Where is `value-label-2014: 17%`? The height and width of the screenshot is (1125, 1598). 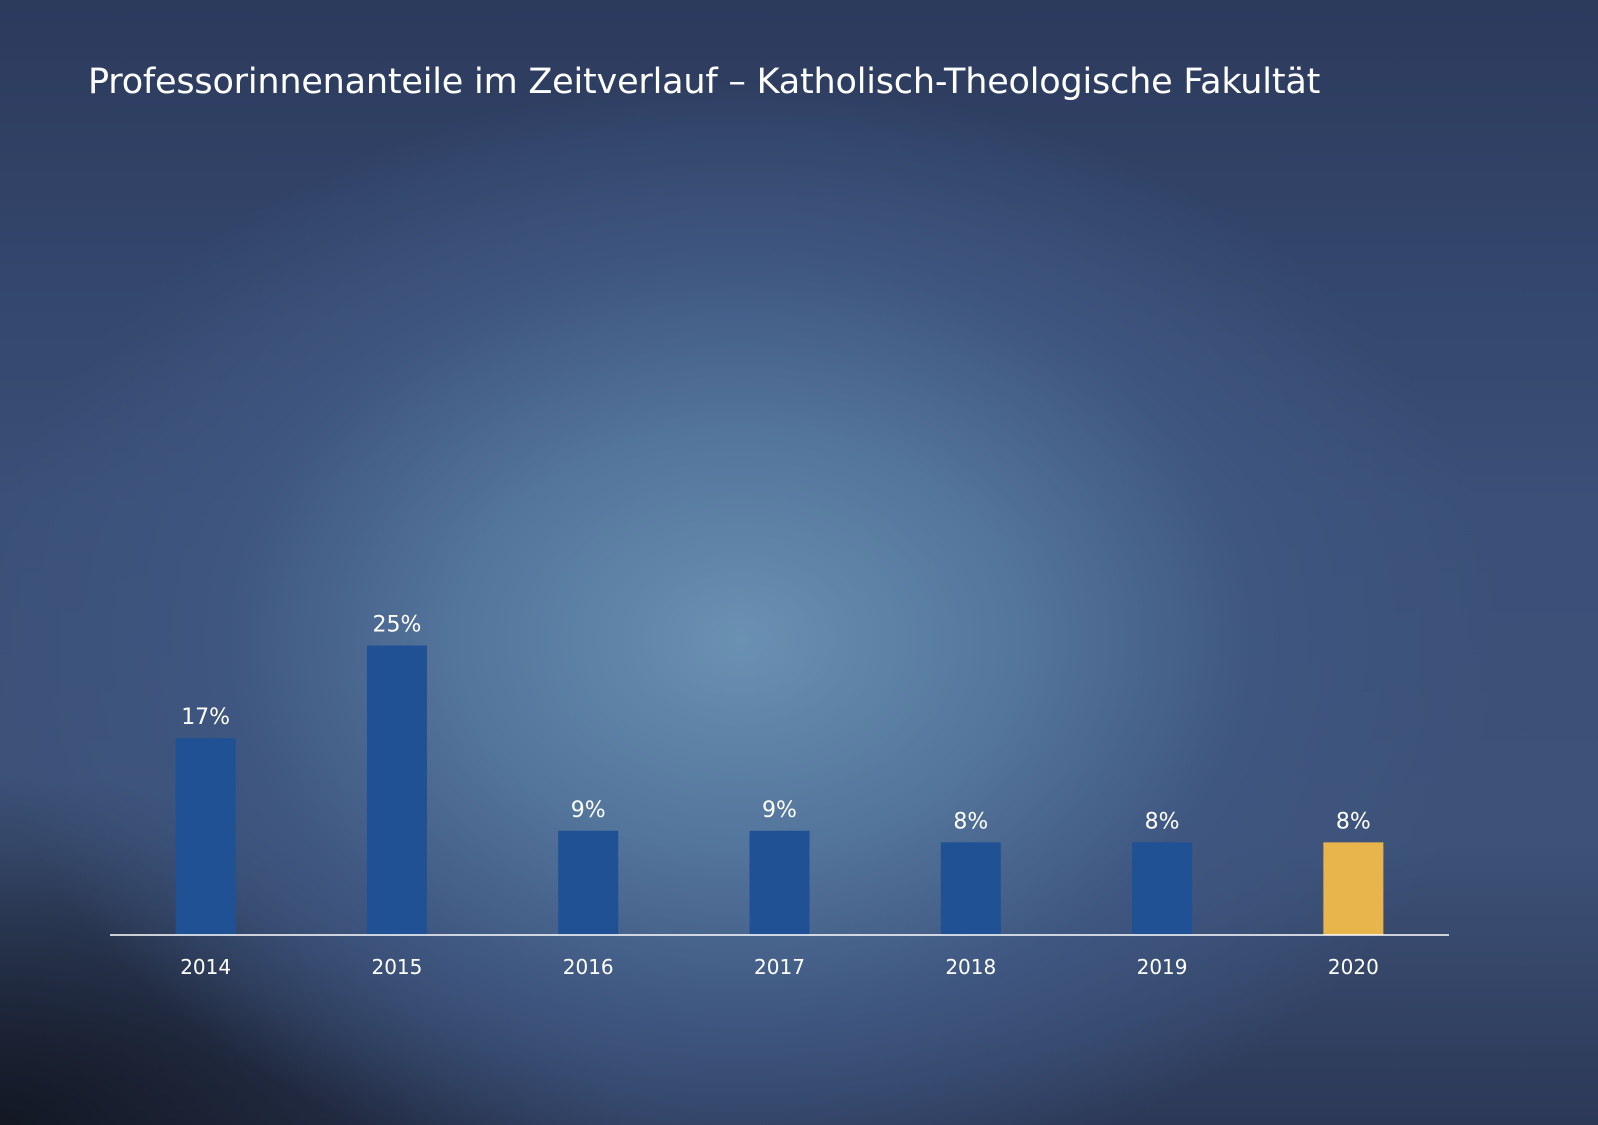
value-label-2014: 17% is located at coordinates (205, 717).